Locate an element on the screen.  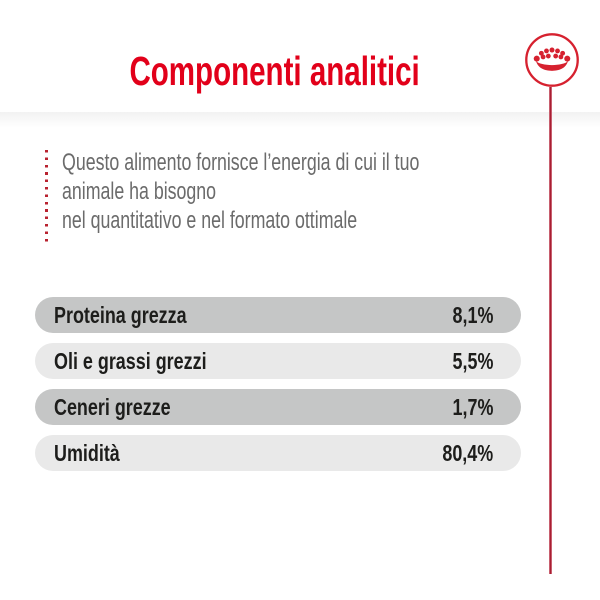
component-value: 1,7% is located at coordinates (472, 406).